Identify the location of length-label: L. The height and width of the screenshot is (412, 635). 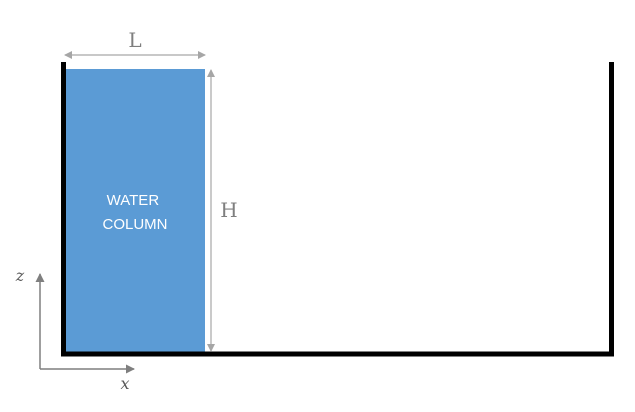
(134, 40).